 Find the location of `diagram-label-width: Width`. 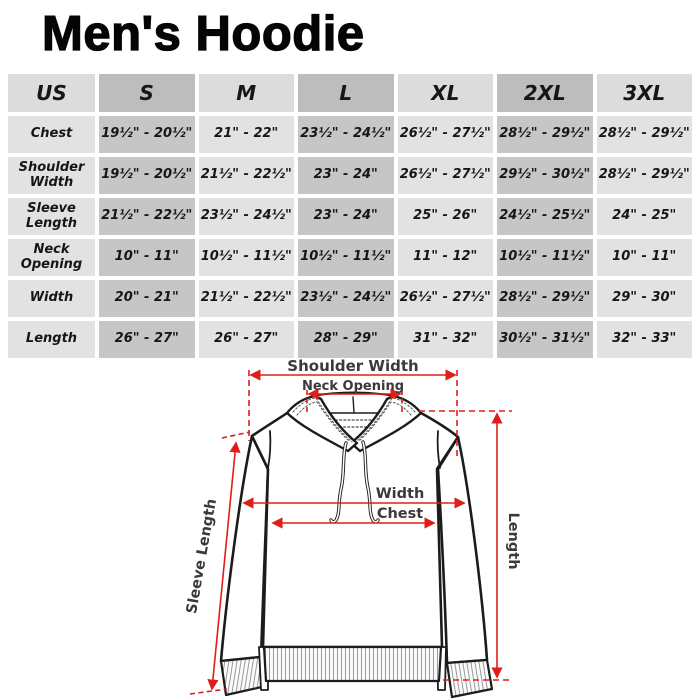

diagram-label-width: Width is located at coordinates (400, 494).